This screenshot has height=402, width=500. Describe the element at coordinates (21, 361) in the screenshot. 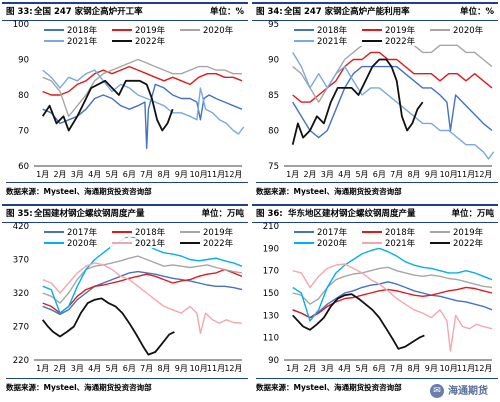

I see `y-tick-label: 220` at that location.